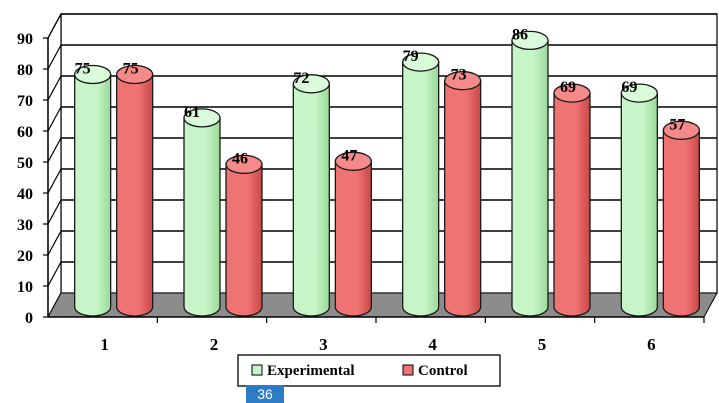  Describe the element at coordinates (459, 75) in the screenshot. I see `data-label: 73` at that location.